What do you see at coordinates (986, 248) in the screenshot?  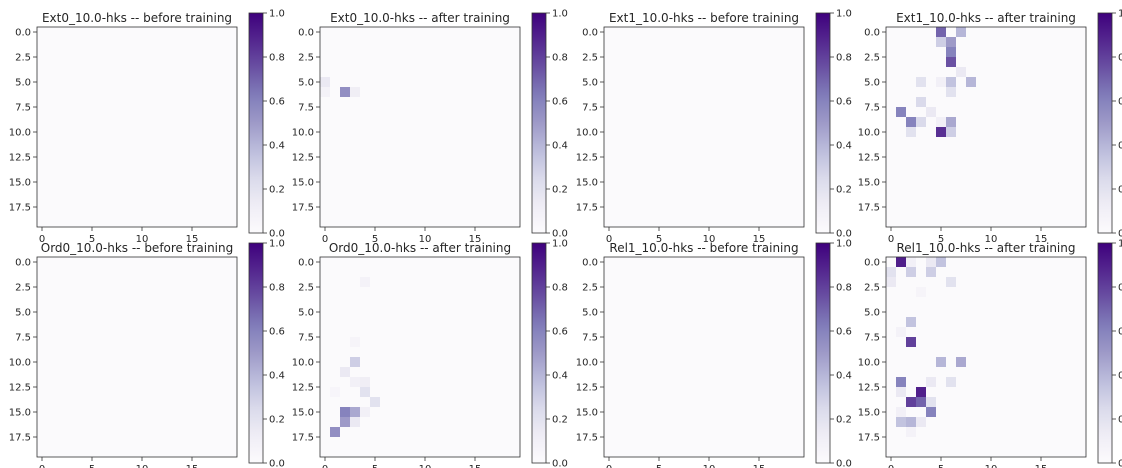 I see `panel-title: Rel1_10.0-hks -- after training` at bounding box center [986, 248].